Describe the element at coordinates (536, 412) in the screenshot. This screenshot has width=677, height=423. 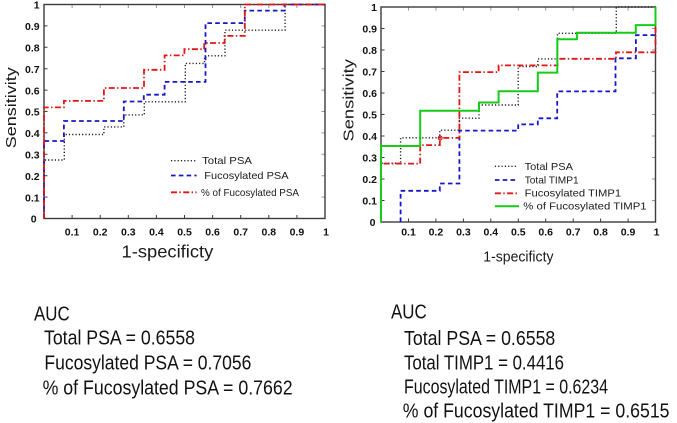
I see `svg-text:% of Fucosylated TIMP1 = 0.651: % of Fucosylated TIMP1 = 0.6515` at that location.